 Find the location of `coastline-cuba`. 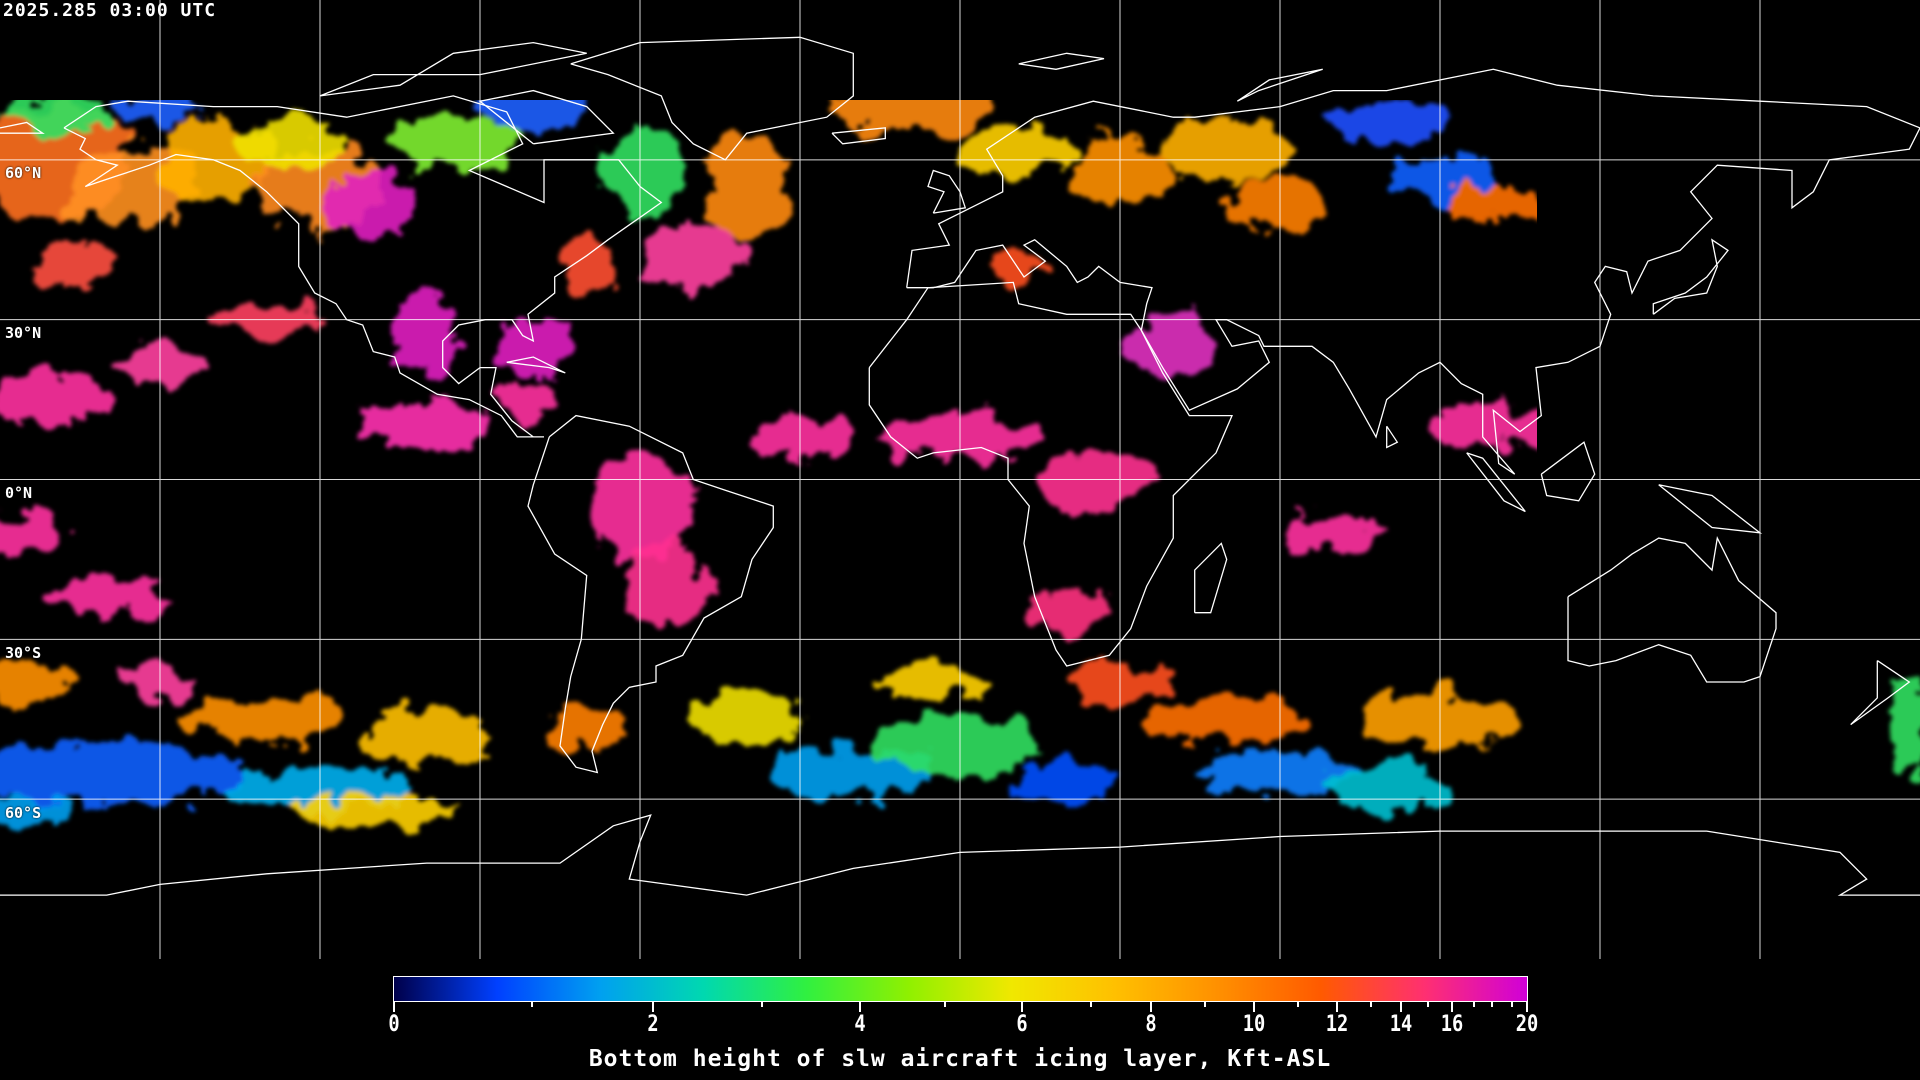

coastline-cuba is located at coordinates (536, 365).